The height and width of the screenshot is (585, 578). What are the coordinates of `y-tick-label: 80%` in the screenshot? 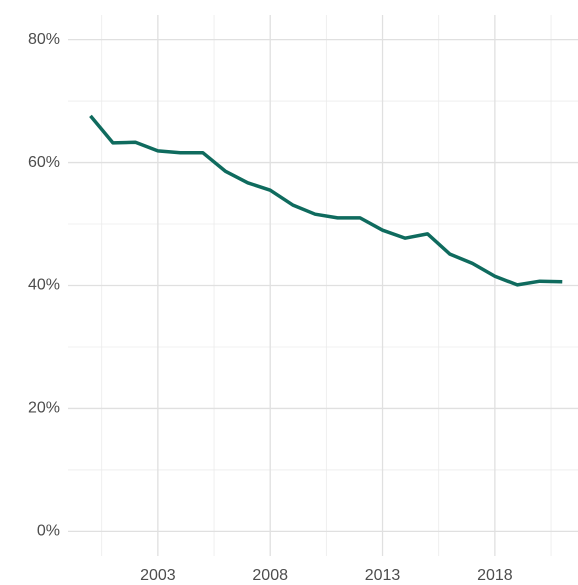 It's located at (44, 39).